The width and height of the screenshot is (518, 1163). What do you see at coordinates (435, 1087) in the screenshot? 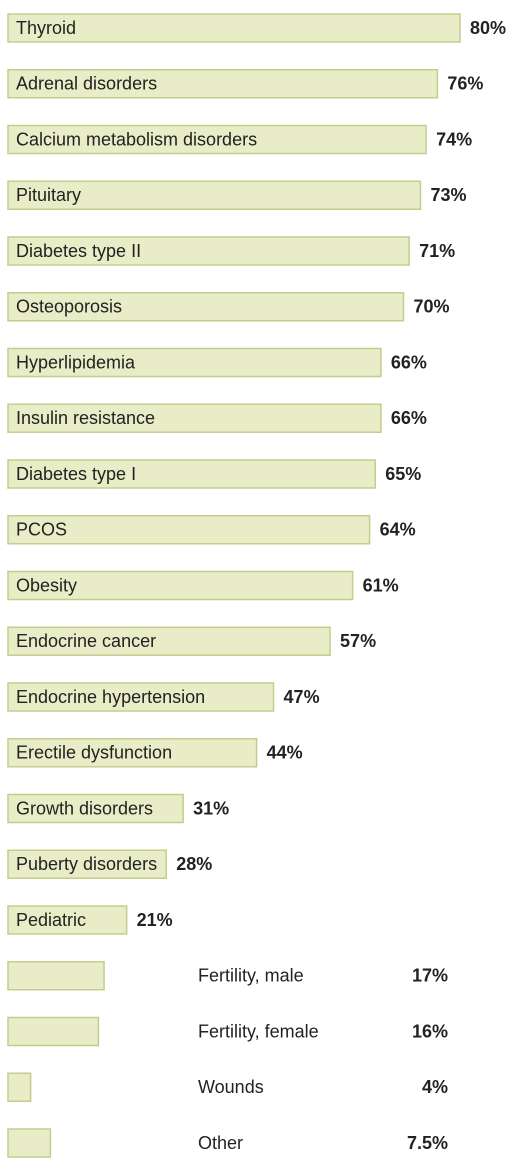
I see `value-label: 4%` at bounding box center [435, 1087].